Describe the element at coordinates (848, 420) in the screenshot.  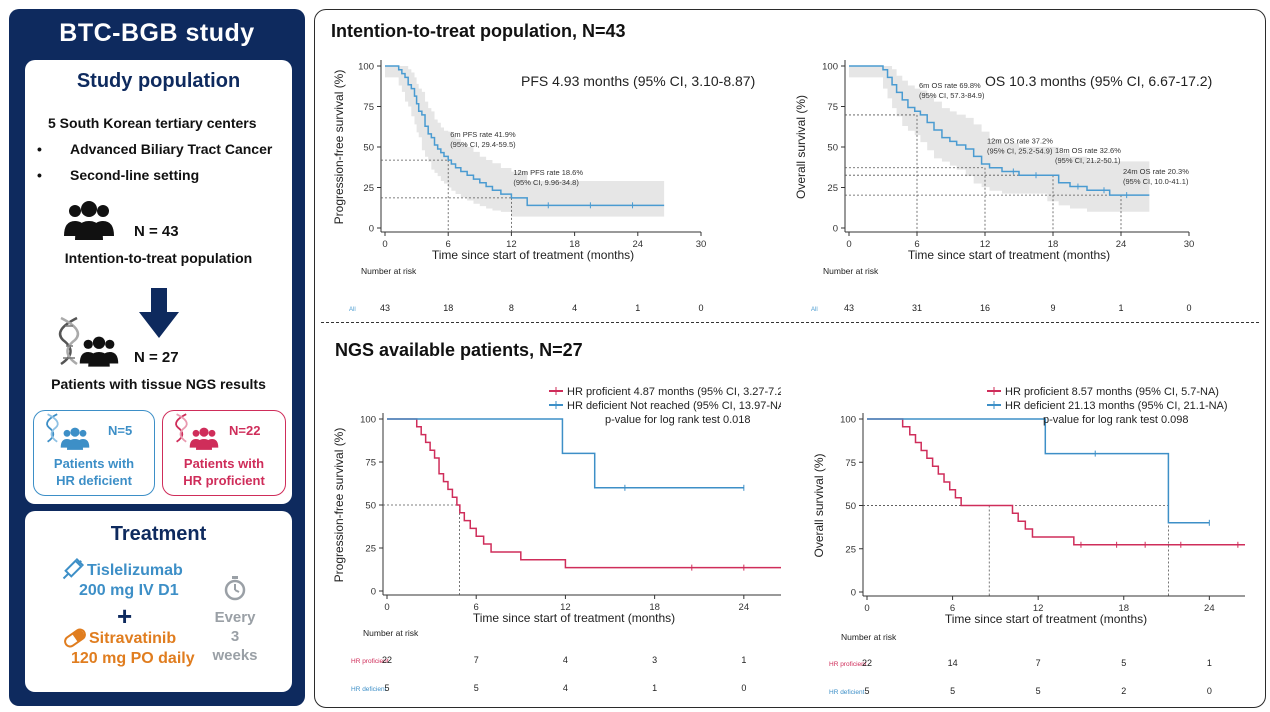
I see `y-tick-label: 100` at that location.